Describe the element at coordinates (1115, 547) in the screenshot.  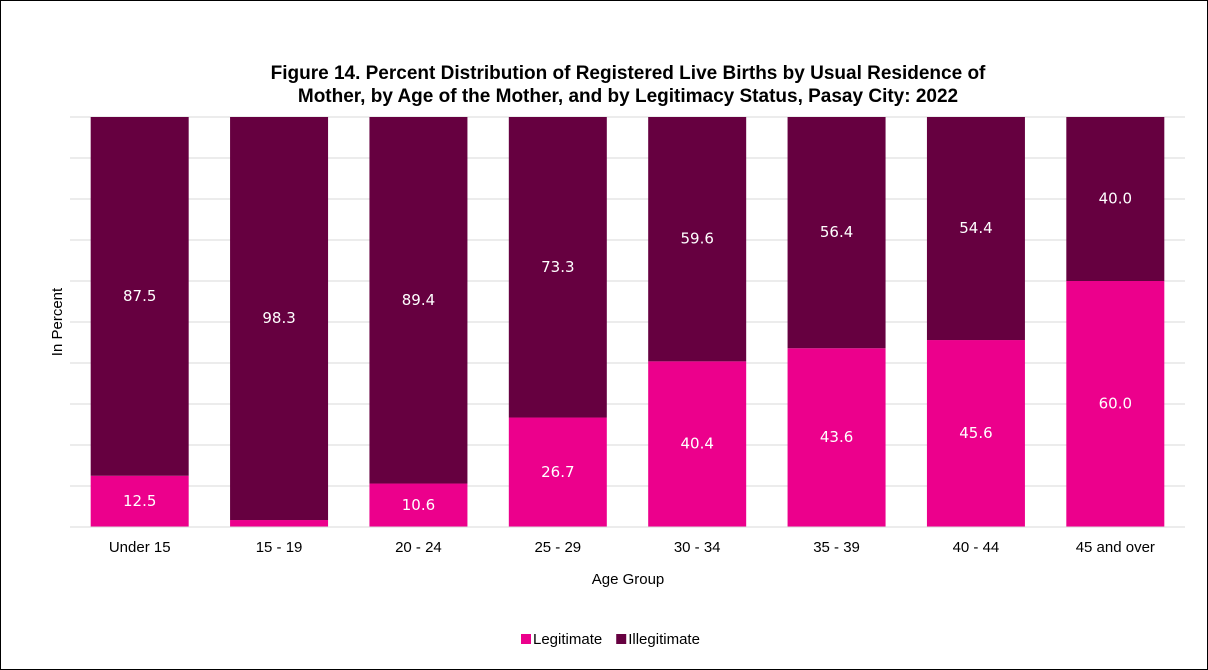
I see `x-tick-label: 45 and over` at that location.